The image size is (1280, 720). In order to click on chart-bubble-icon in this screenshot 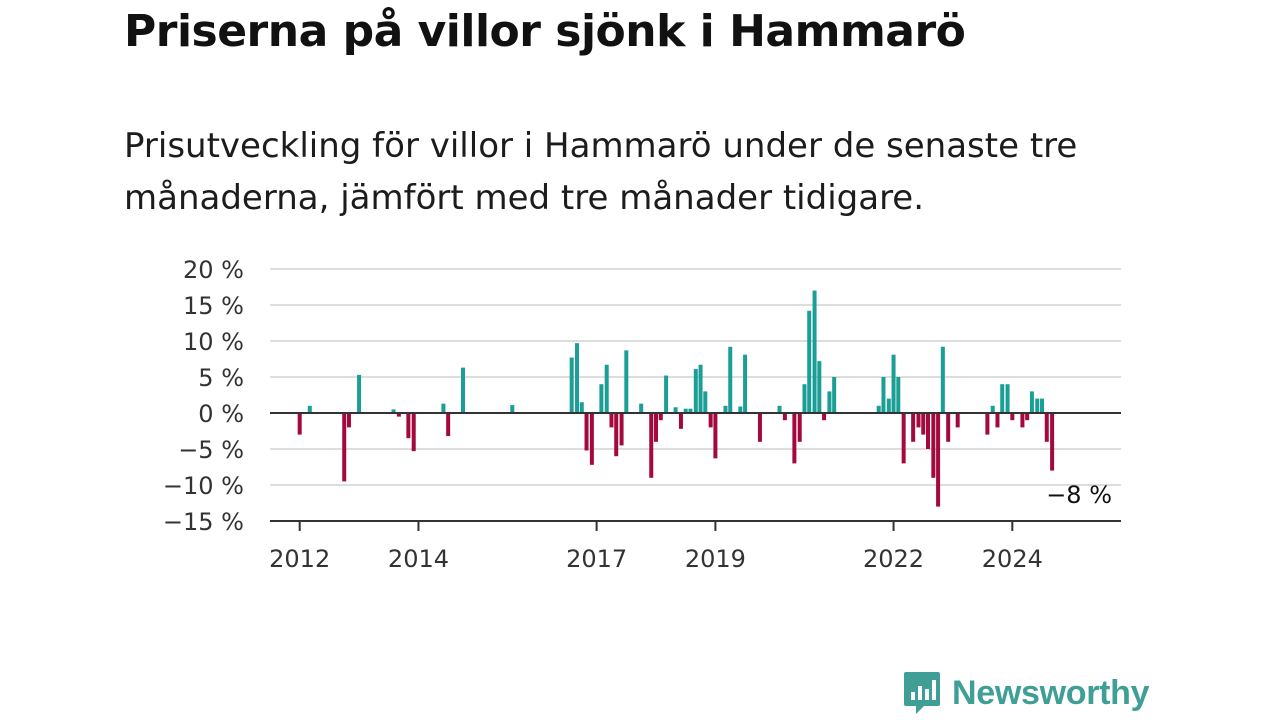, I will do `click(922, 693)`.